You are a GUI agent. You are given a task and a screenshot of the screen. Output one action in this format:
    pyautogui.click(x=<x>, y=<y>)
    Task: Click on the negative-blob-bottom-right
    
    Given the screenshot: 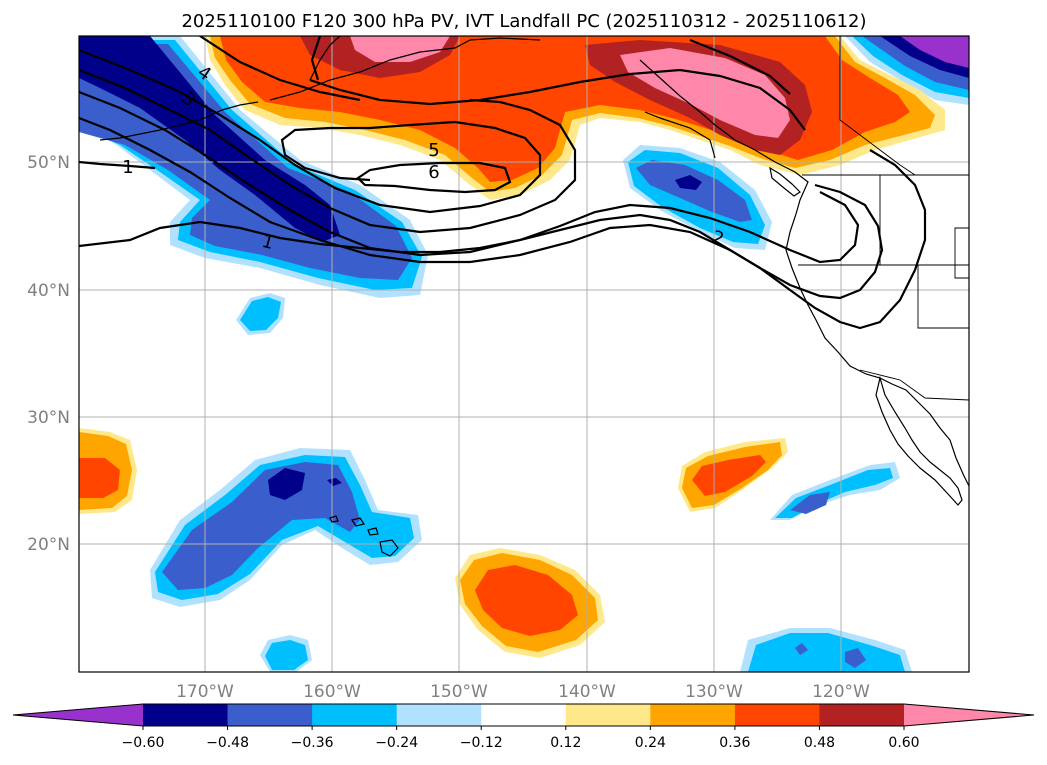 What is the action you would take?
    pyautogui.click(x=826, y=650)
    